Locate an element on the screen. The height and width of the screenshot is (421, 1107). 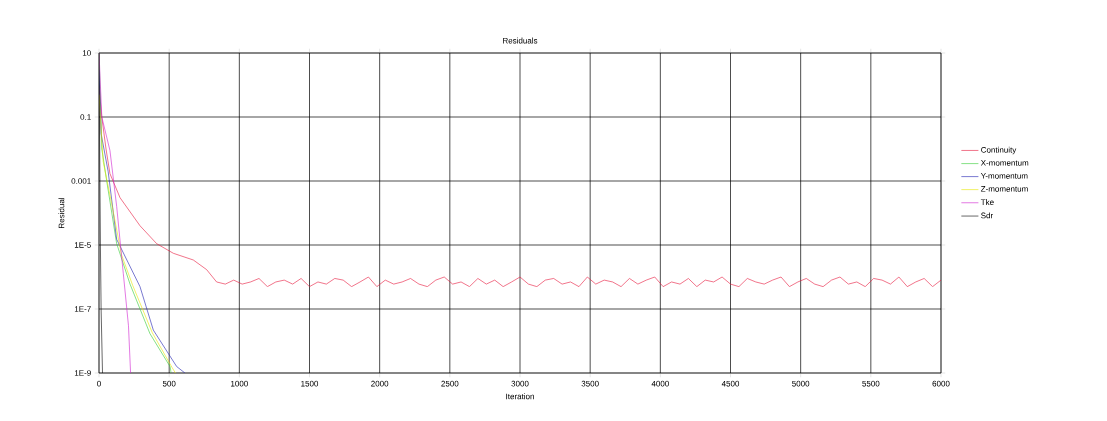
x-tick-label: 0 is located at coordinates (99, 383).